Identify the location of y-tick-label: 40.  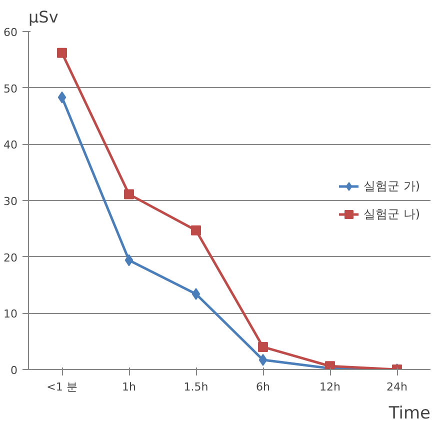
(11, 145).